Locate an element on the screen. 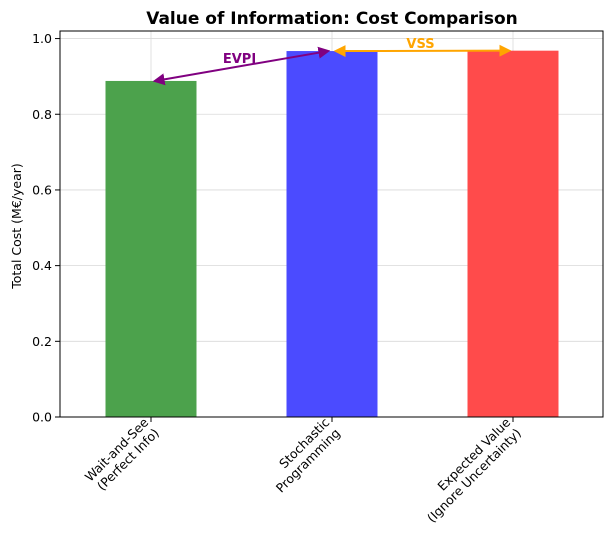 This screenshot has width=613, height=558. y-tick-label: 0.6 is located at coordinates (42, 189).